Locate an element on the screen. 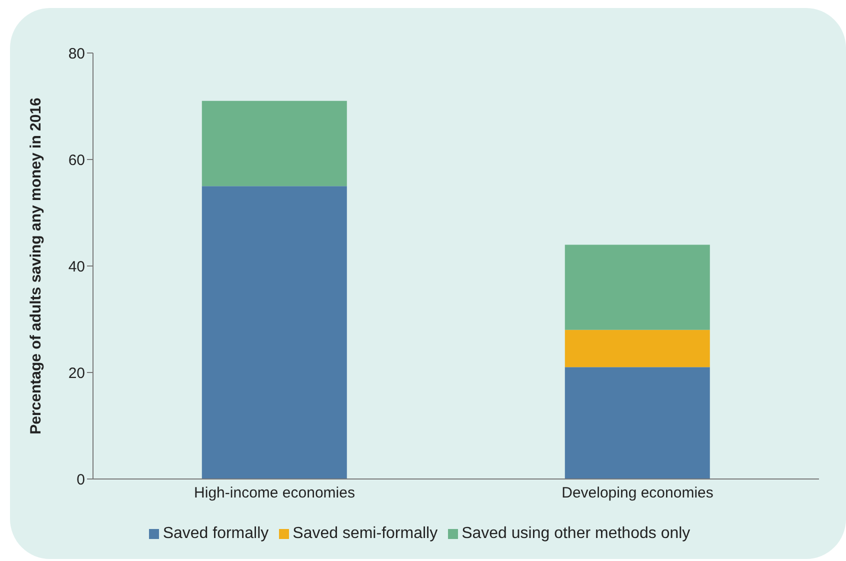 This screenshot has height=561, width=846. legend-label: Saved formally is located at coordinates (215, 533).